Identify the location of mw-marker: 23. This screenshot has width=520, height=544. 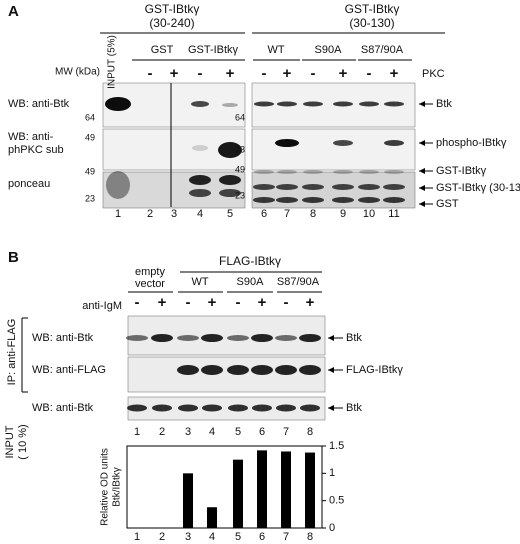
(240, 195).